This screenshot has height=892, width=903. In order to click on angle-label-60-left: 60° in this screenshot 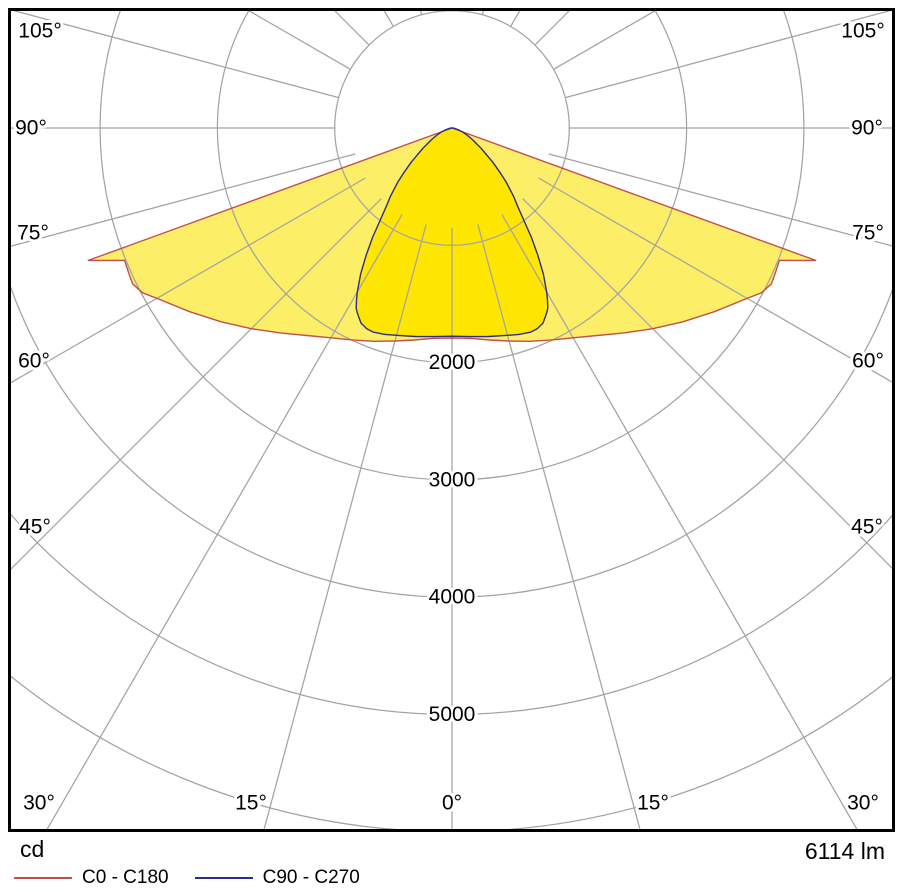, I will do `click(34, 361)`.